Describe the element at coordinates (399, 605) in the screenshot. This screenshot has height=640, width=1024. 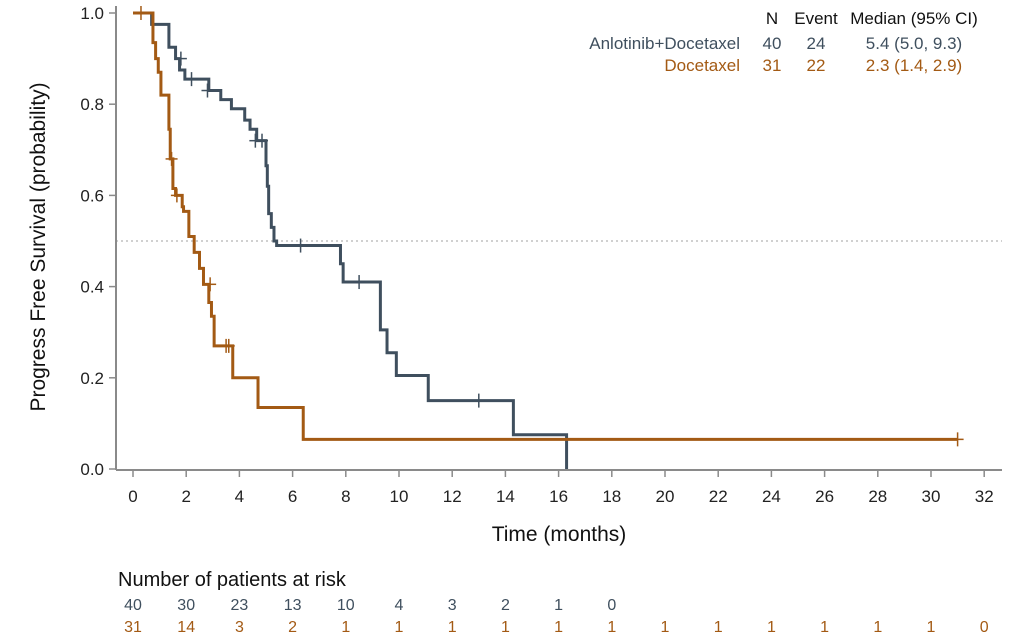
I see `risk-count: 4` at that location.